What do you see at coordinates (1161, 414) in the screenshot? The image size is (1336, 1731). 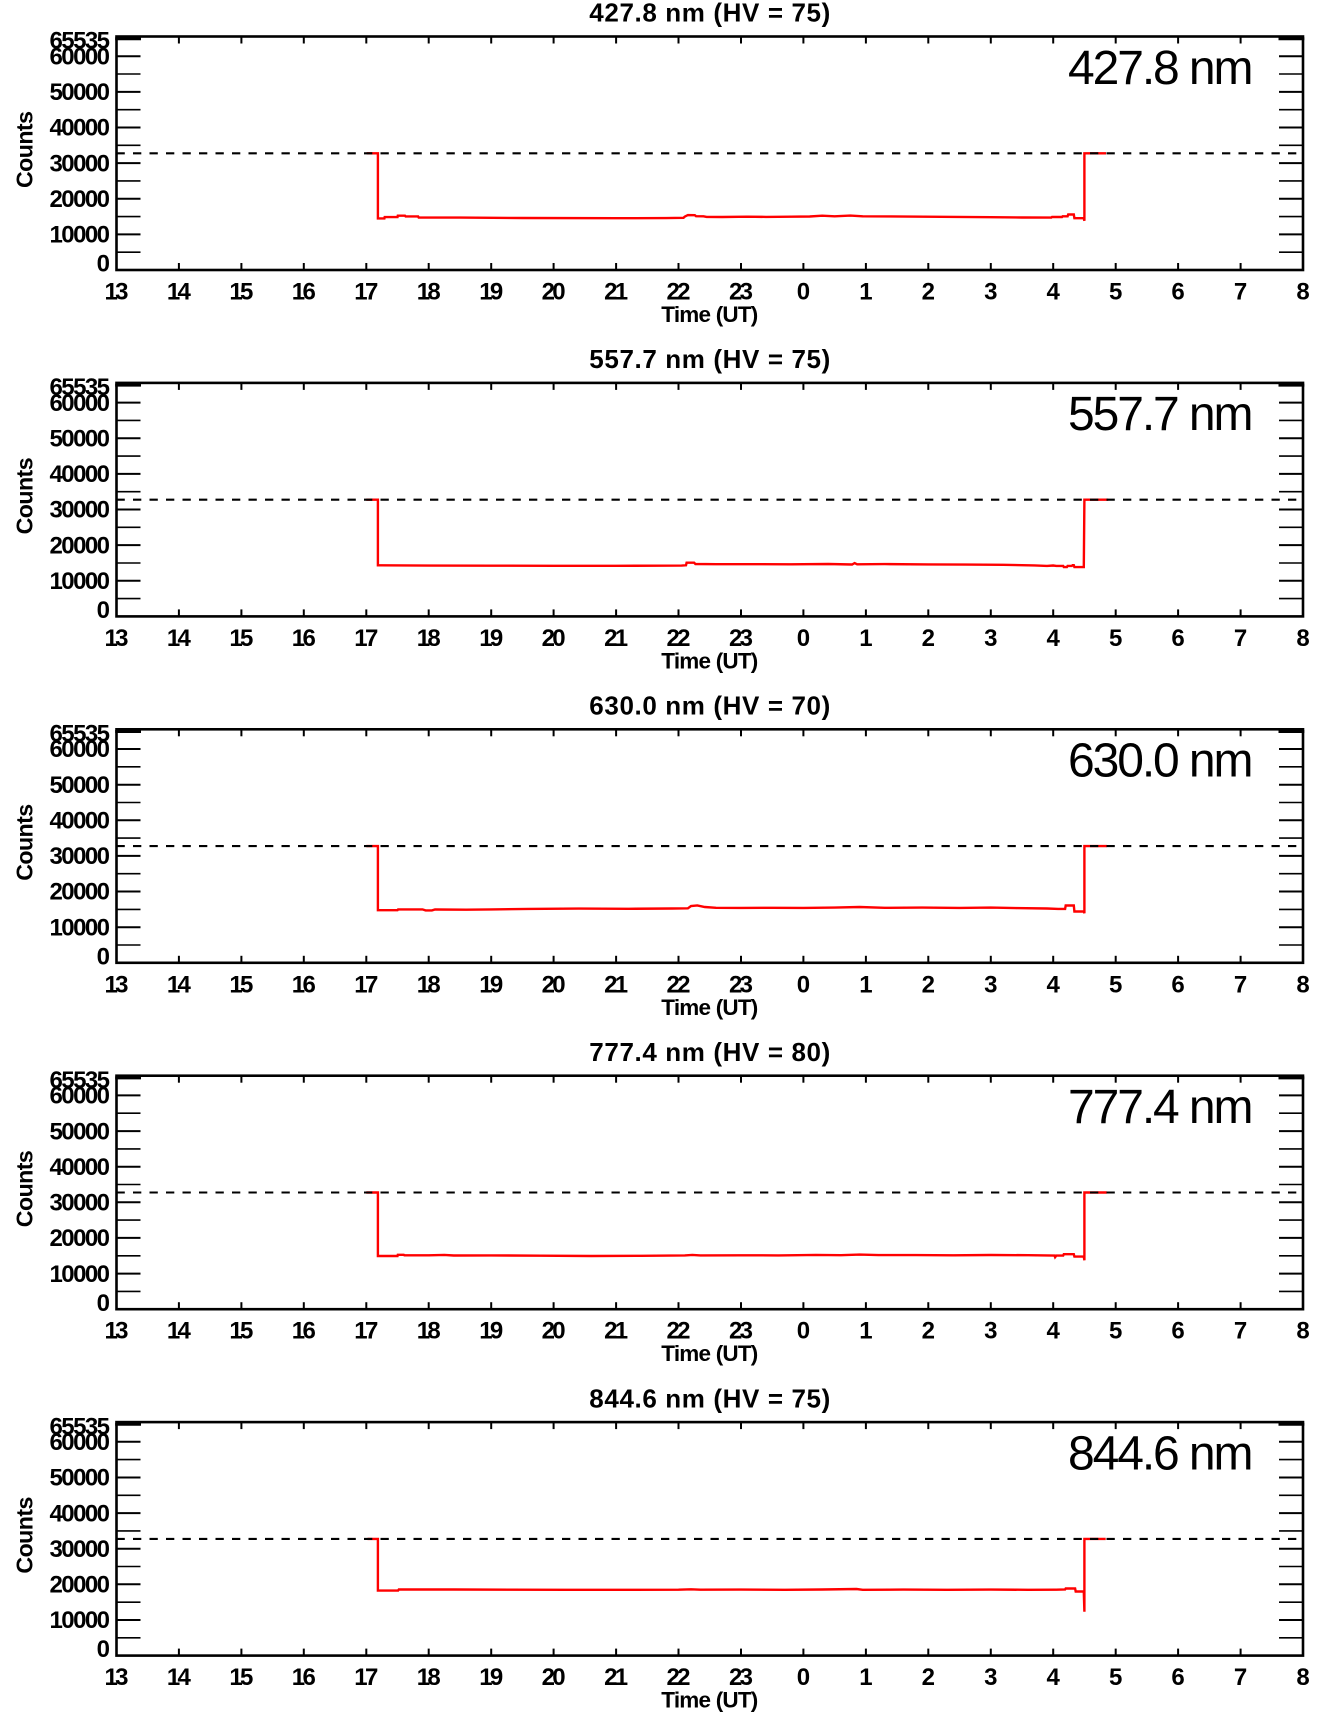 I see `svg-text: 557.7 nm` at bounding box center [1161, 414].